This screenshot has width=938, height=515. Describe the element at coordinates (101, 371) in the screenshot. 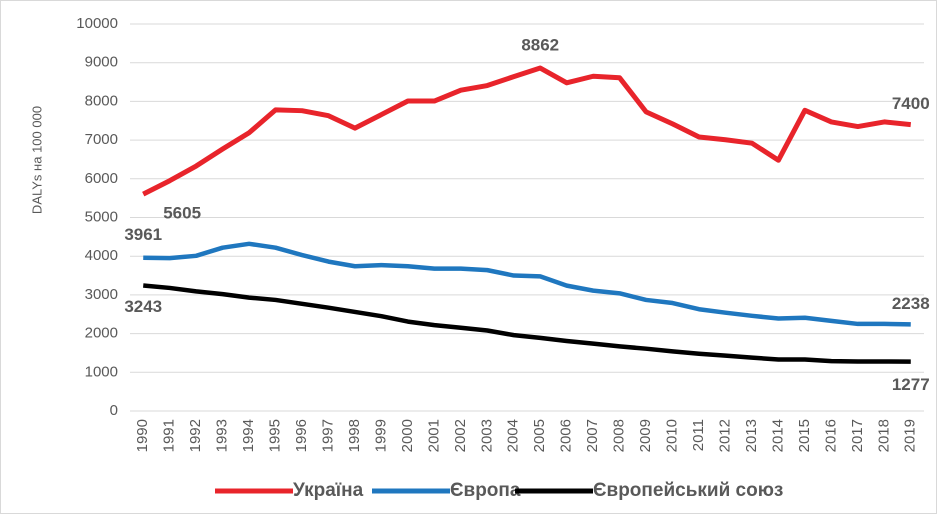

I see `y-tick-label: 1000` at that location.